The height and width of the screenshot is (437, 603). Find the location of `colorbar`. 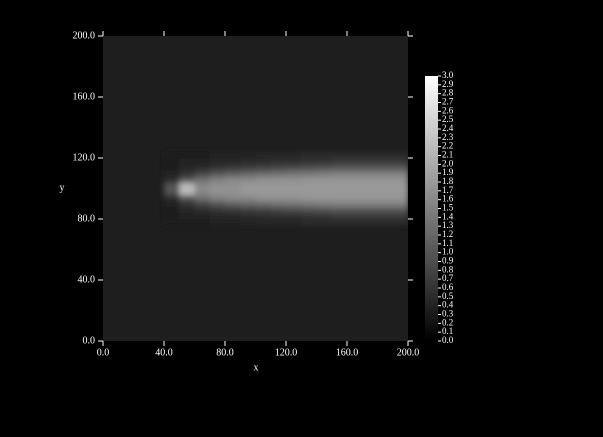

colorbar is located at coordinates (431, 208).